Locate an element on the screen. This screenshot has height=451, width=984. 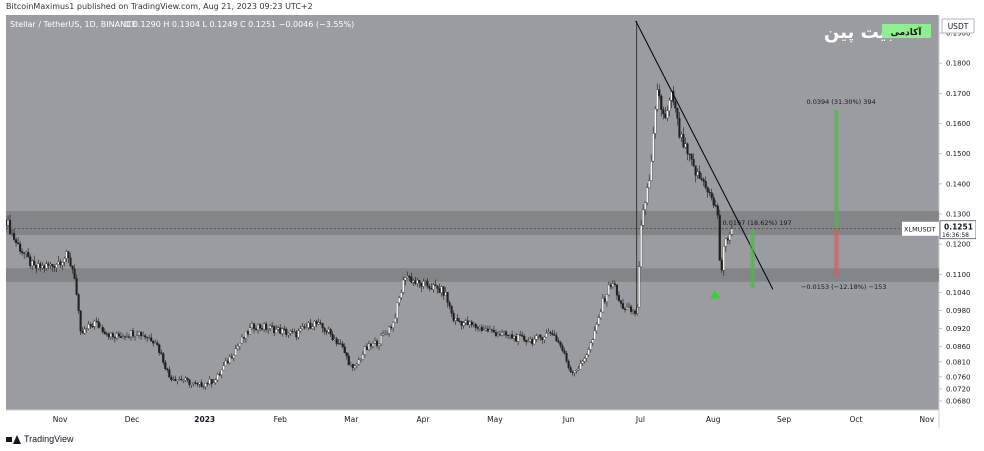
y-tick-label: 0.1400 is located at coordinates (958, 184).